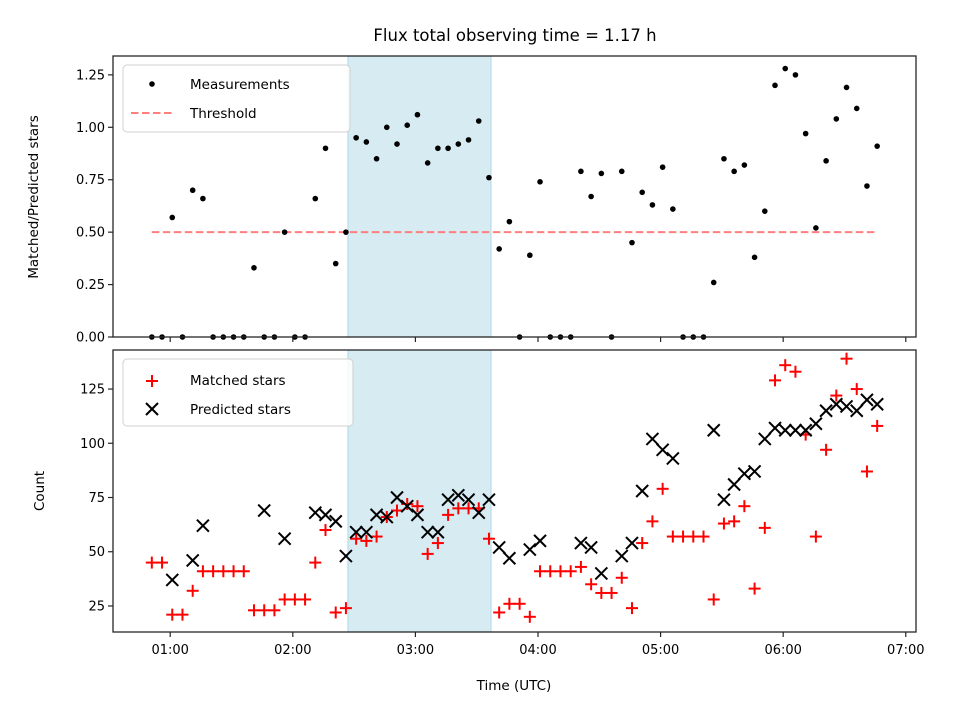  I want to click on legend-matched-label: Matched stars, so click(238, 381).